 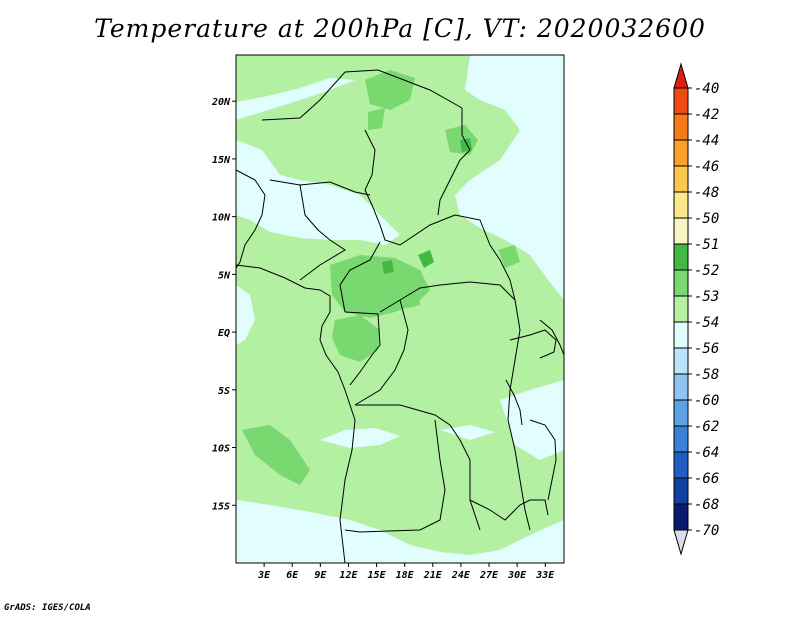 I want to click on colorbar-label: -42, so click(x=706, y=115).